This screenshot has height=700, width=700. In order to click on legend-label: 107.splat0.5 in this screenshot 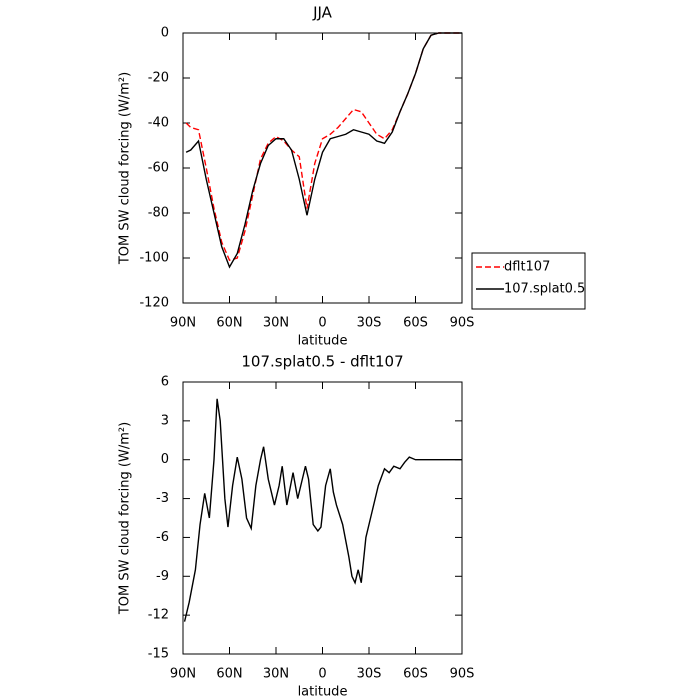, I will do `click(544, 289)`.